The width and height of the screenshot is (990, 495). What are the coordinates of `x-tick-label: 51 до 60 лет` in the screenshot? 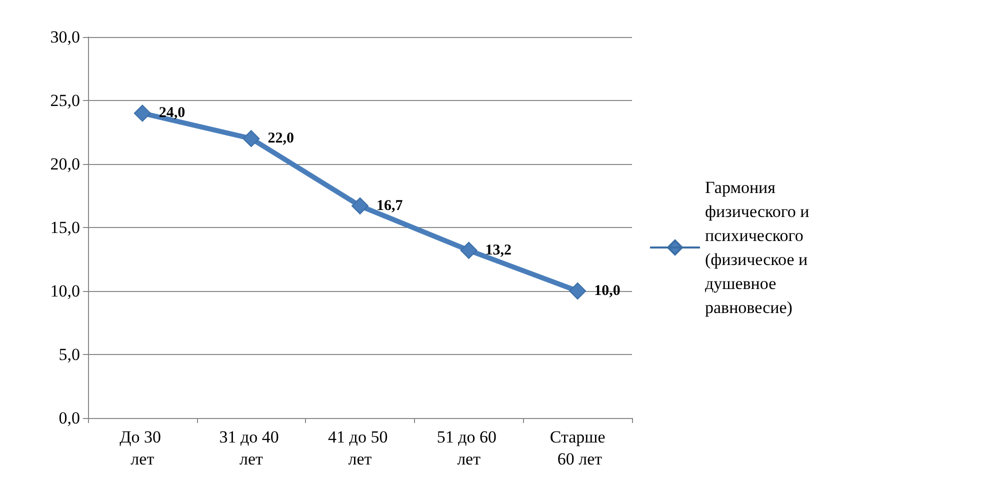 It's located at (468, 448).